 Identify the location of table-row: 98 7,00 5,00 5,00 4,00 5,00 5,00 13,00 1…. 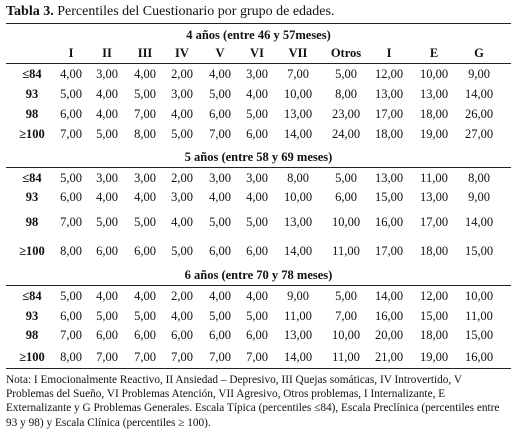
(258, 224).